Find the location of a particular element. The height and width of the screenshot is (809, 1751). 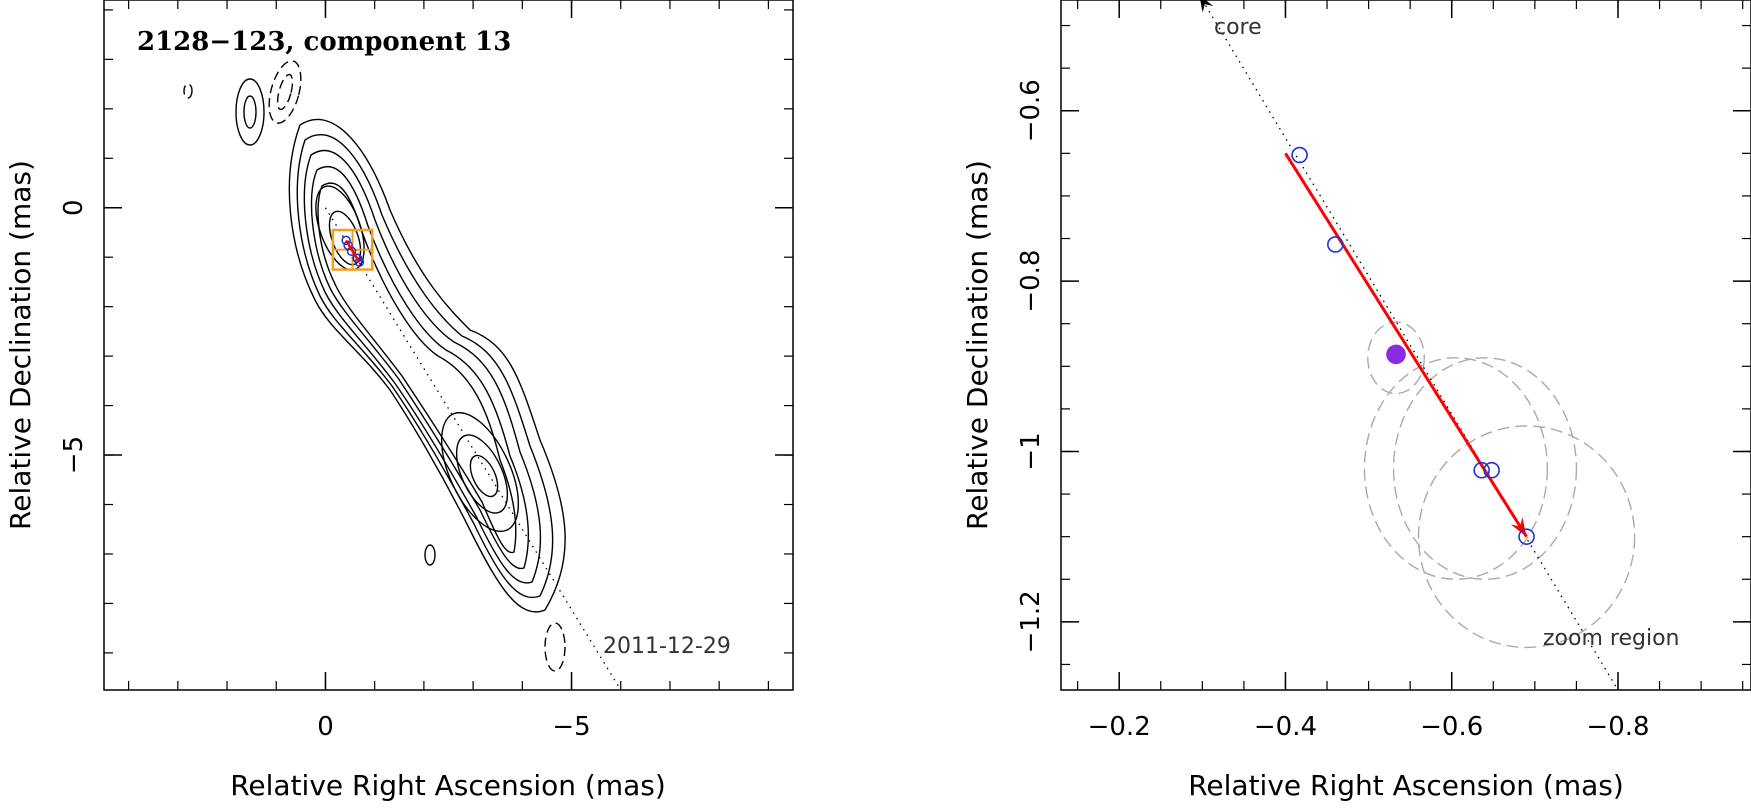

motion-vector is located at coordinates (1406, 345).